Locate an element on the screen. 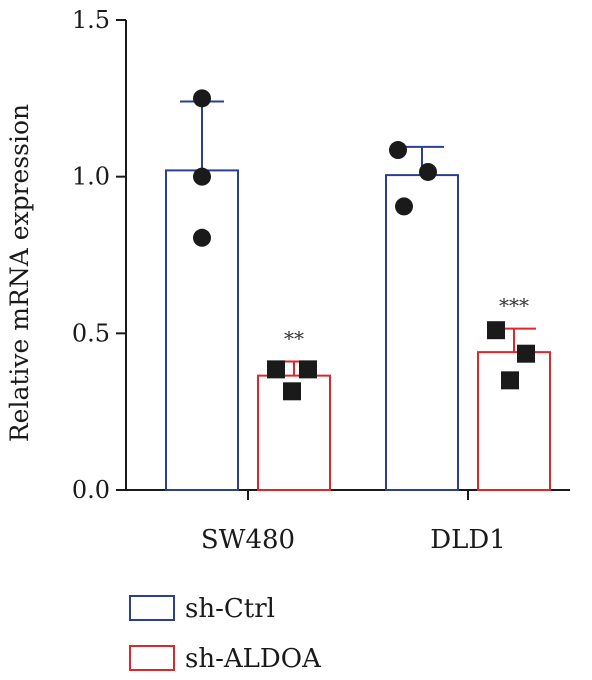 This screenshot has height=680, width=592. legend-label: sh-Ctrl is located at coordinates (230, 609).